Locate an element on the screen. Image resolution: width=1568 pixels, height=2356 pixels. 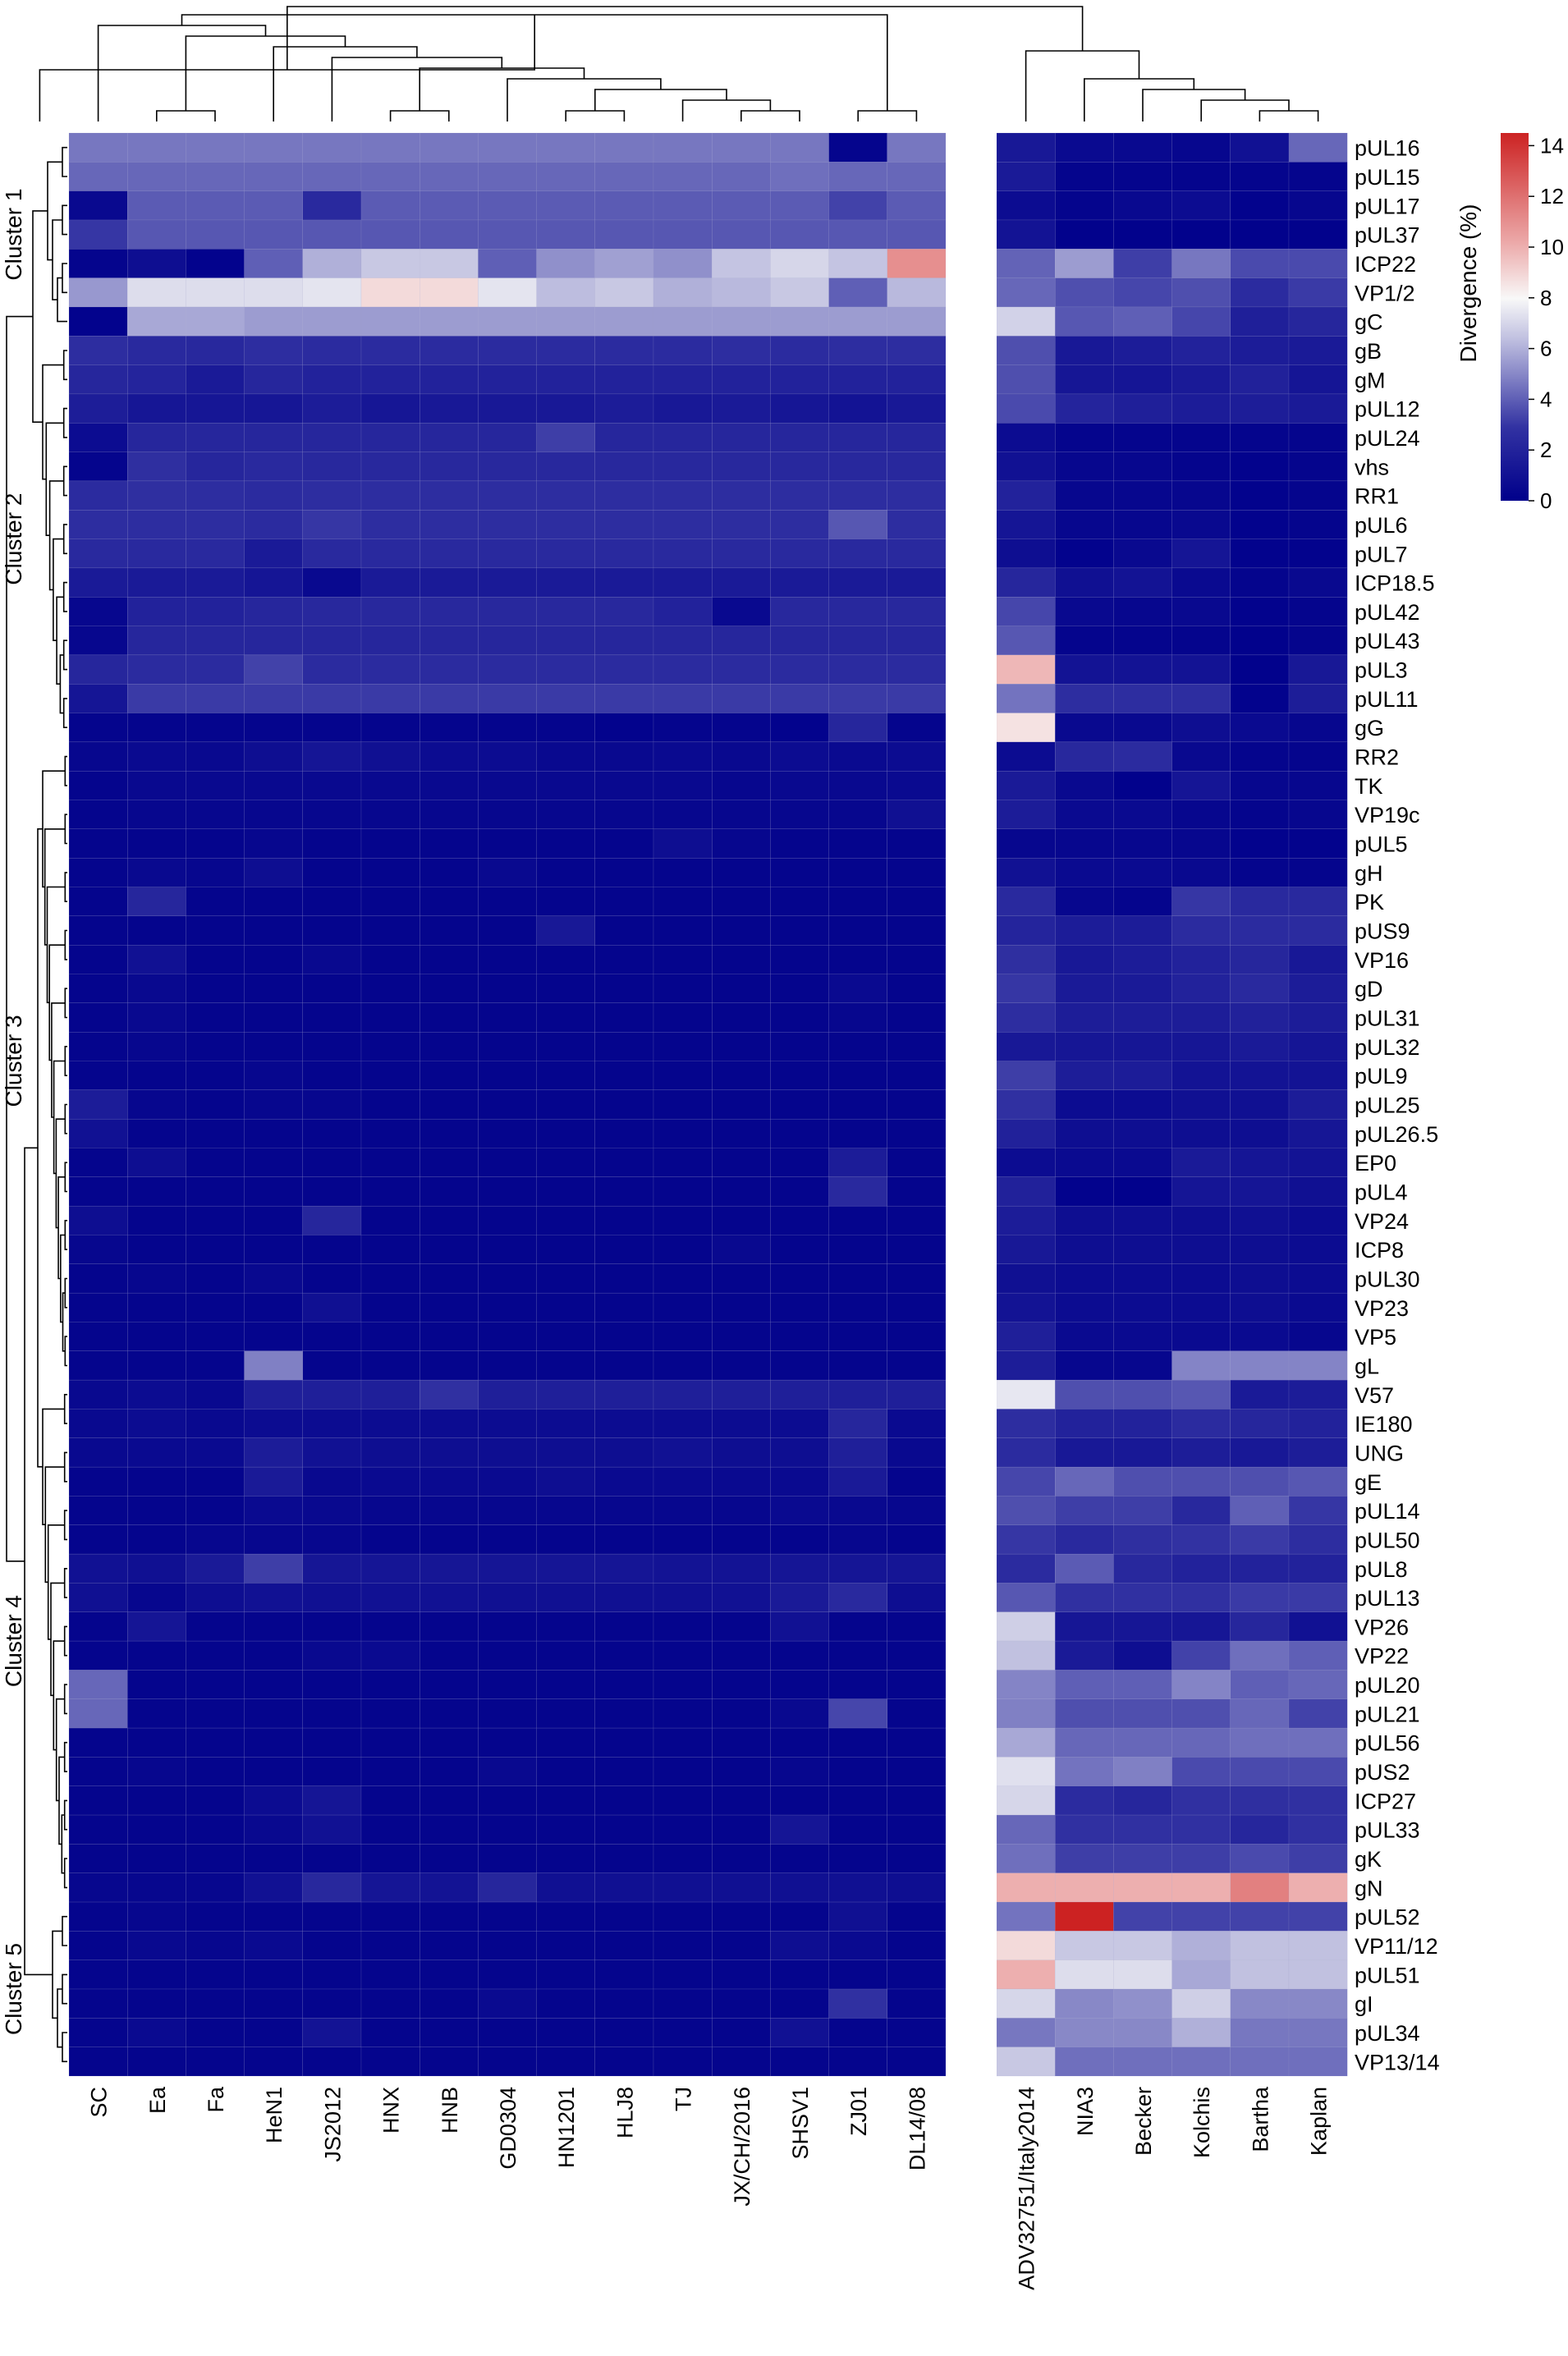
row-label: pUL9 is located at coordinates (1381, 1076).